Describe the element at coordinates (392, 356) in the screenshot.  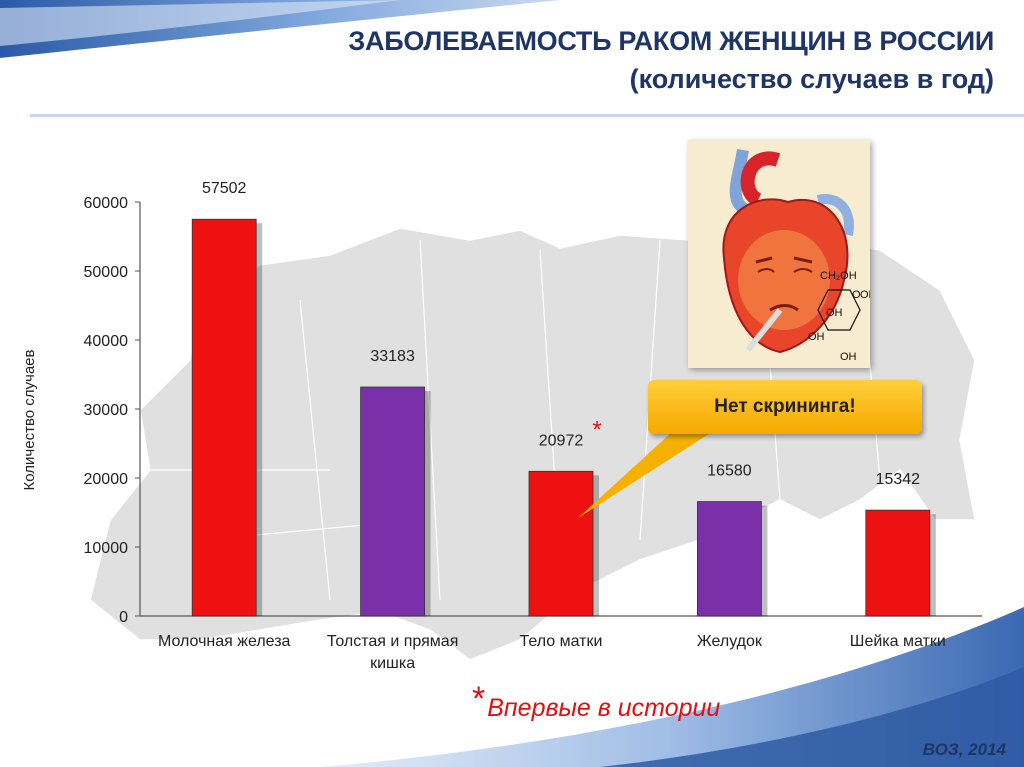
I see `bar-value-label: 33183` at that location.